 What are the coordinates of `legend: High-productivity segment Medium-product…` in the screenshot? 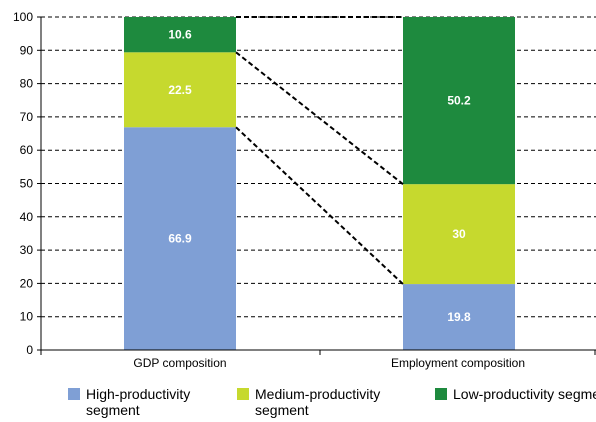 It's located at (298, 404).